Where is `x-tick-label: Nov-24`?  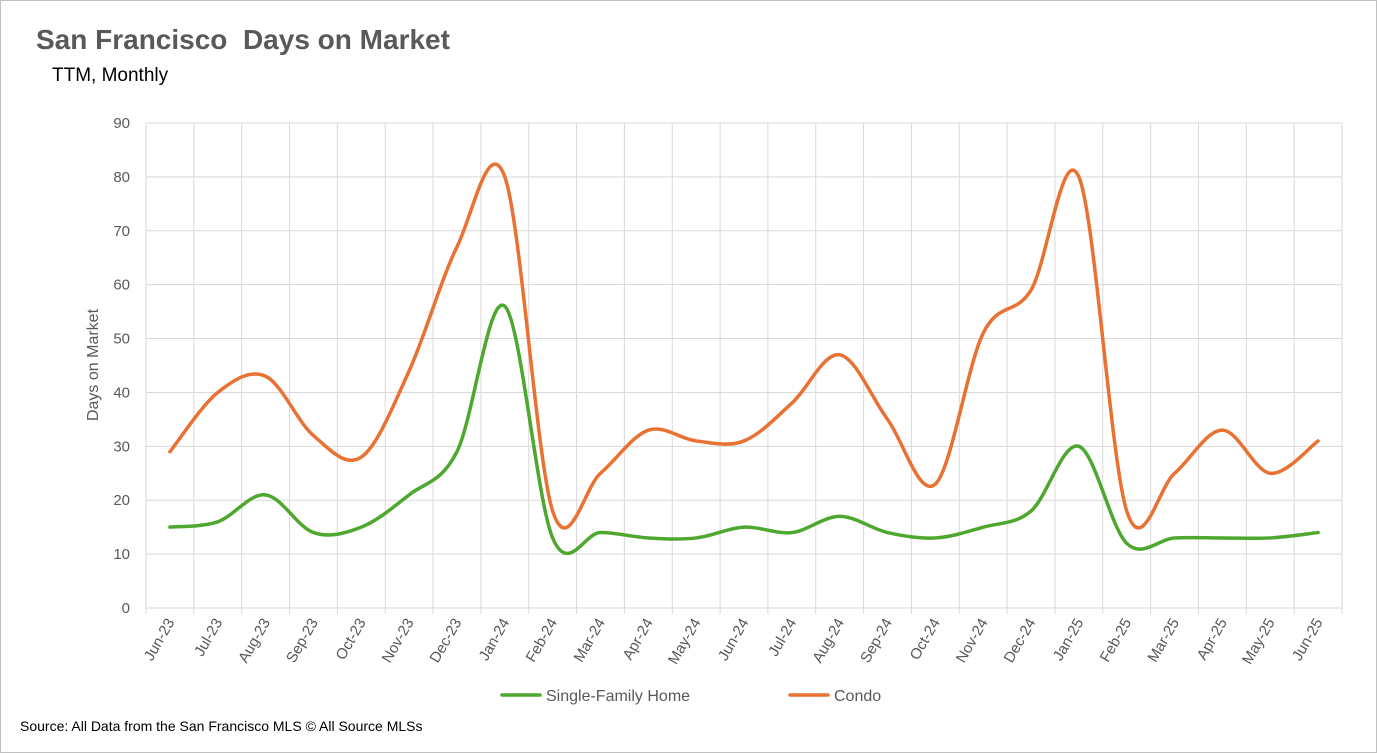
x-tick-label: Nov-24 is located at coordinates (972, 640).